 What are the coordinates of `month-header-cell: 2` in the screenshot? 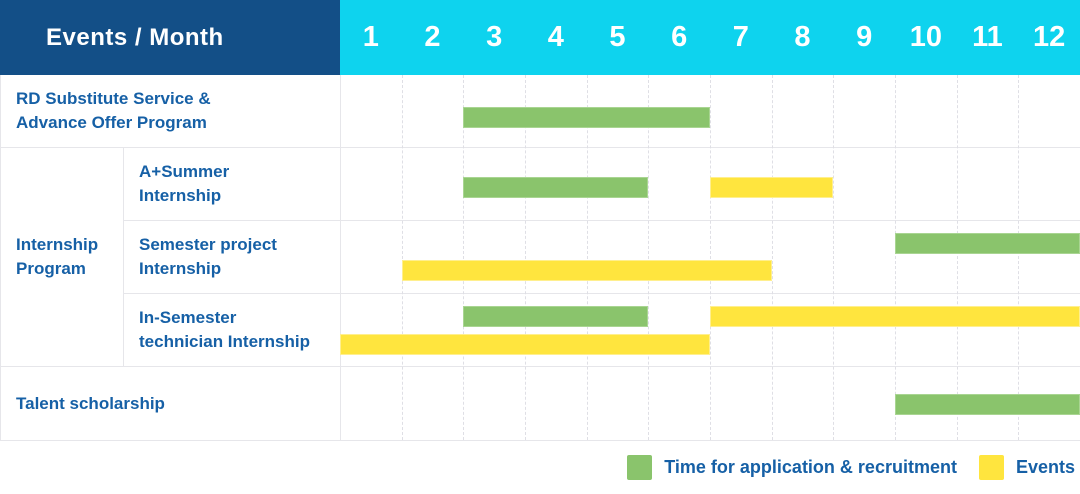 It's located at (432, 37).